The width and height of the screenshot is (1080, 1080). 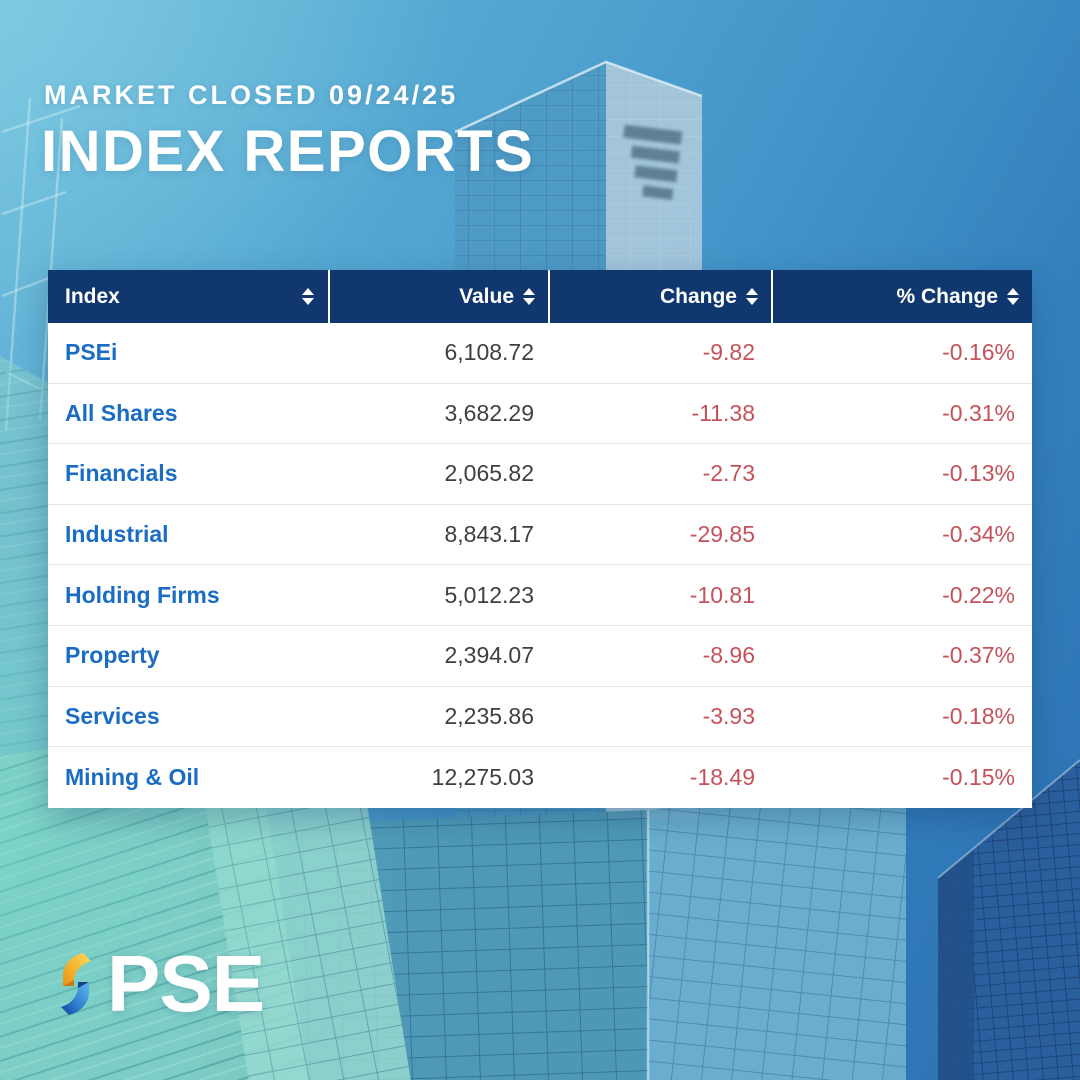 What do you see at coordinates (489, 534) in the screenshot?
I see `cell-value: 8,843.17` at bounding box center [489, 534].